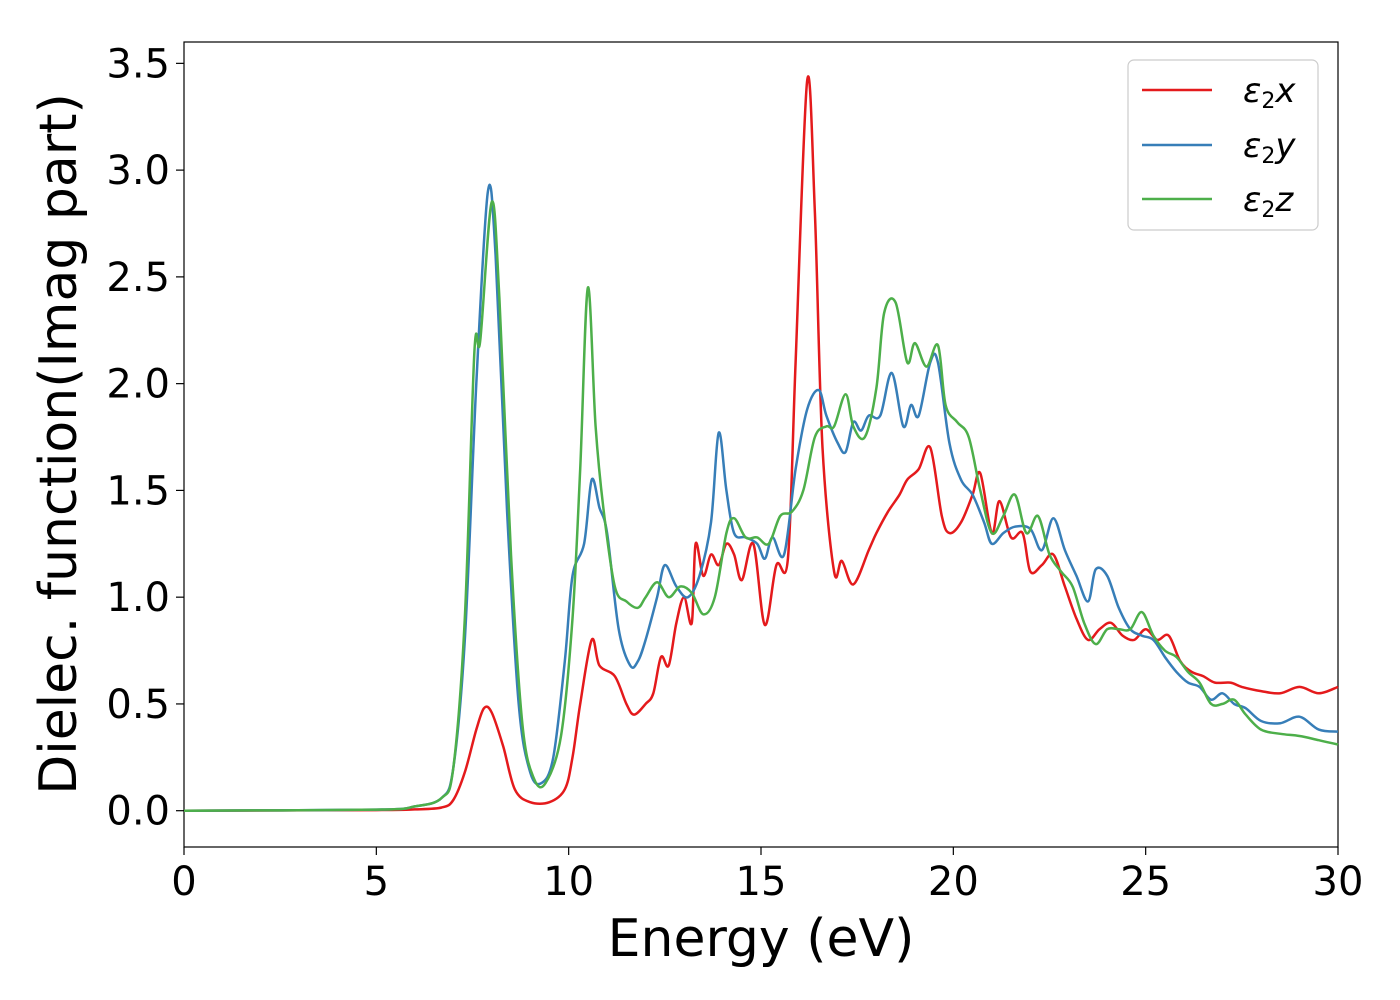  Describe the element at coordinates (953, 882) in the screenshot. I see `x-tick-label: 20` at that location.